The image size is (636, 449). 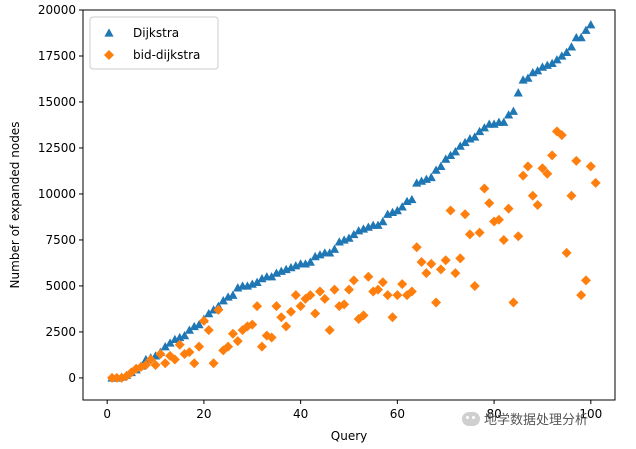 What do you see at coordinates (15, 205) in the screenshot?
I see `y-axis-label: Number of expanded nodes` at bounding box center [15, 205].